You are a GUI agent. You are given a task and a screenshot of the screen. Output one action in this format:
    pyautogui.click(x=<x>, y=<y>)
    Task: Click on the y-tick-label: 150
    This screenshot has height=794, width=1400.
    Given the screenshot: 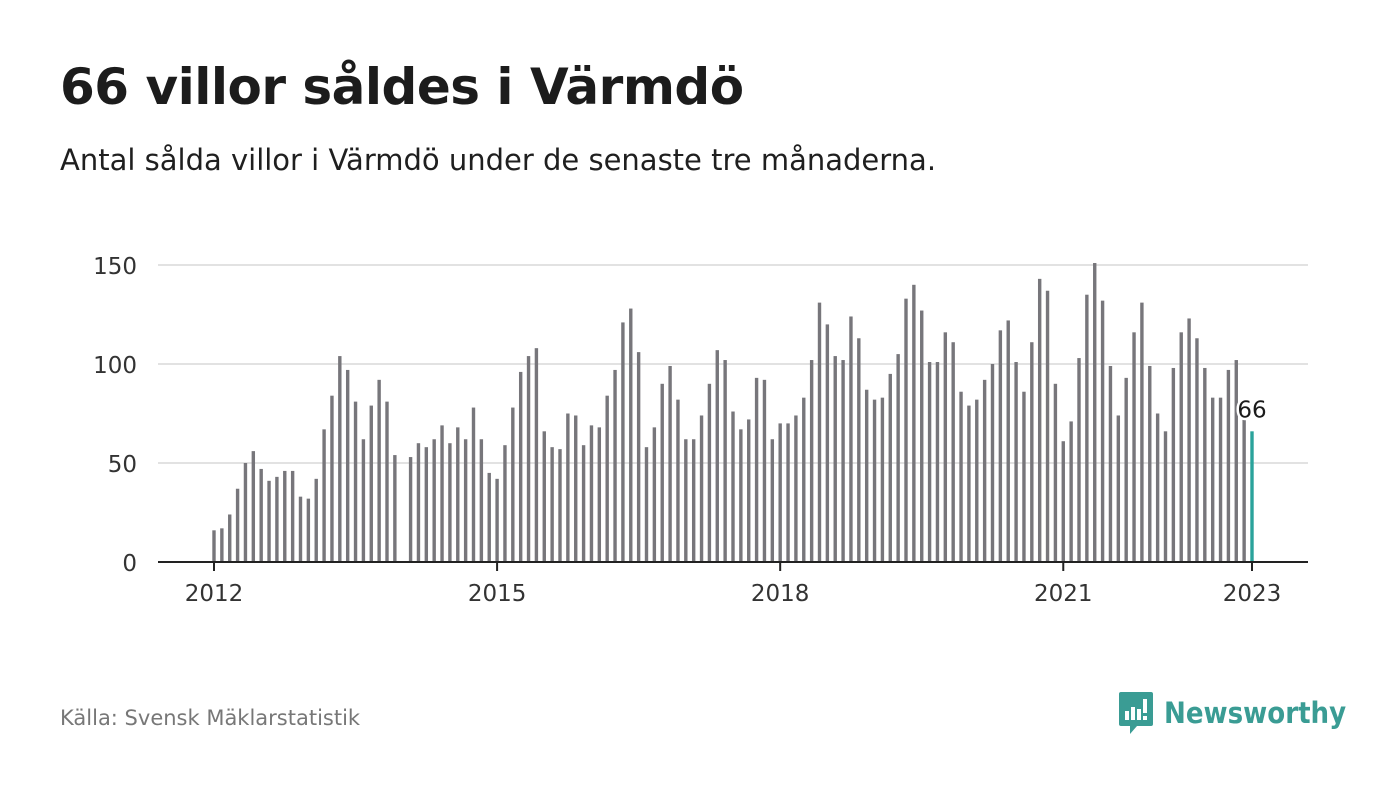 What is the action you would take?
    pyautogui.click(x=115, y=267)
    